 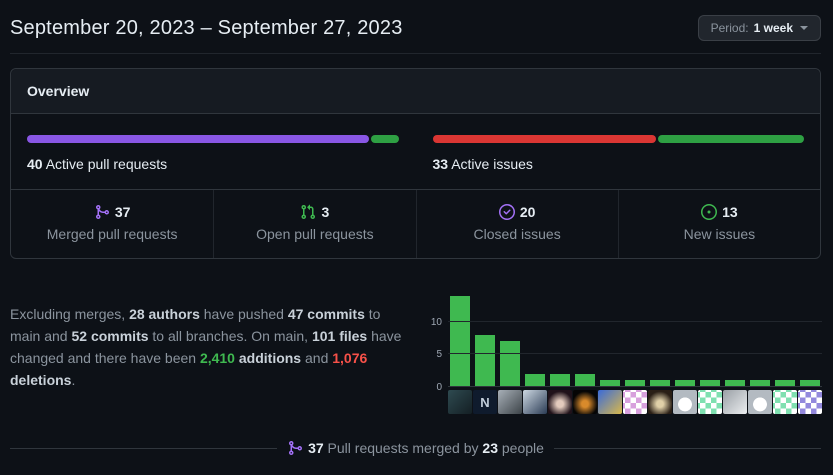 What do you see at coordinates (73, 380) in the screenshot?
I see `summary-segment: .` at bounding box center [73, 380].